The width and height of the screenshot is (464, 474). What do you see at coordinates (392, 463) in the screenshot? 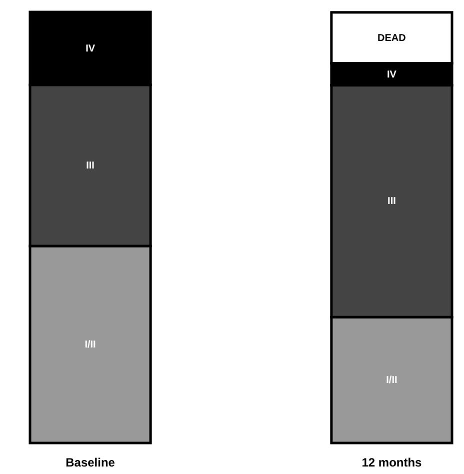
I see `x-tick-label: 12 months` at bounding box center [392, 463].